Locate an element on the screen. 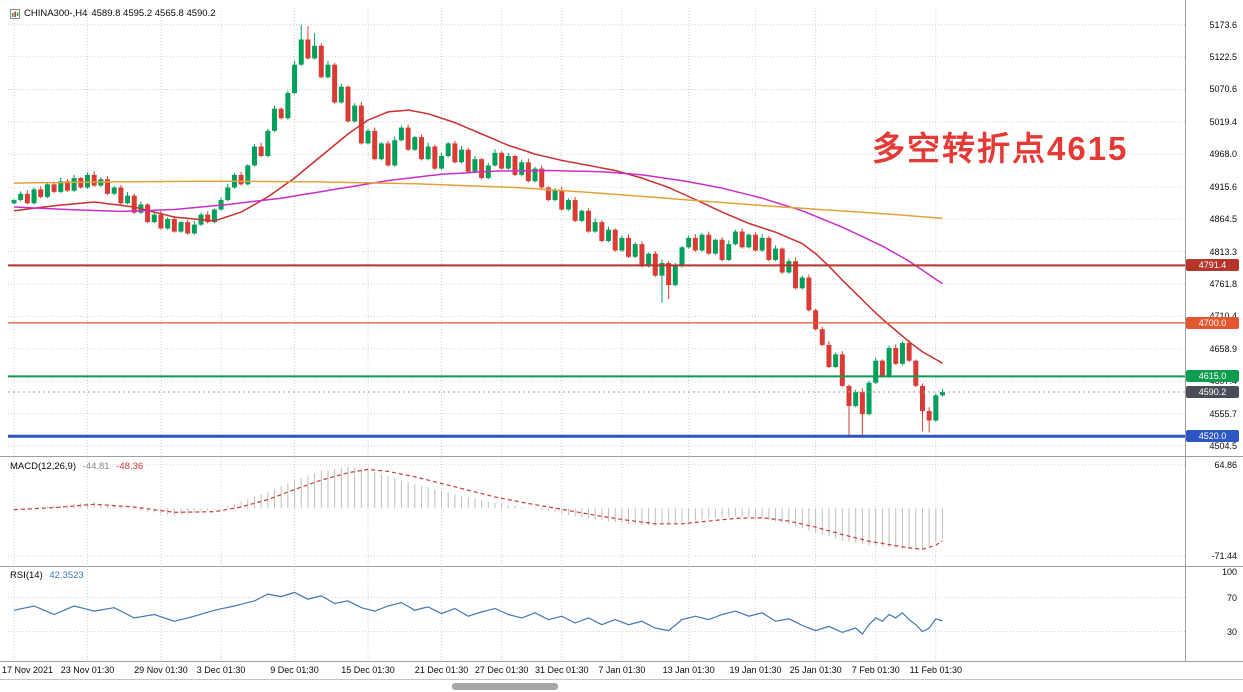 This screenshot has height=692, width=1243. price-tag-4791.4: 4791.4 is located at coordinates (1212, 265).